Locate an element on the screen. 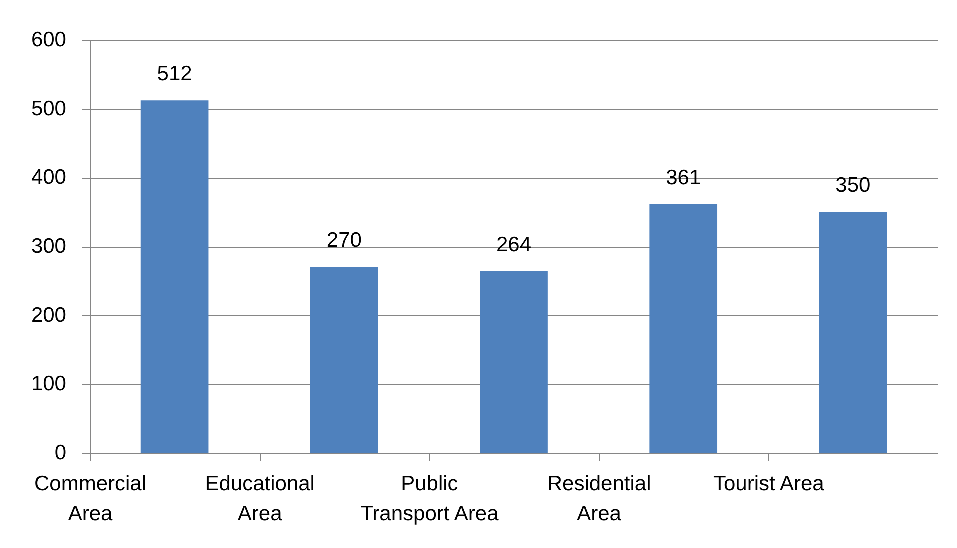  x-tick-label: Commercial Area is located at coordinates (90, 499).